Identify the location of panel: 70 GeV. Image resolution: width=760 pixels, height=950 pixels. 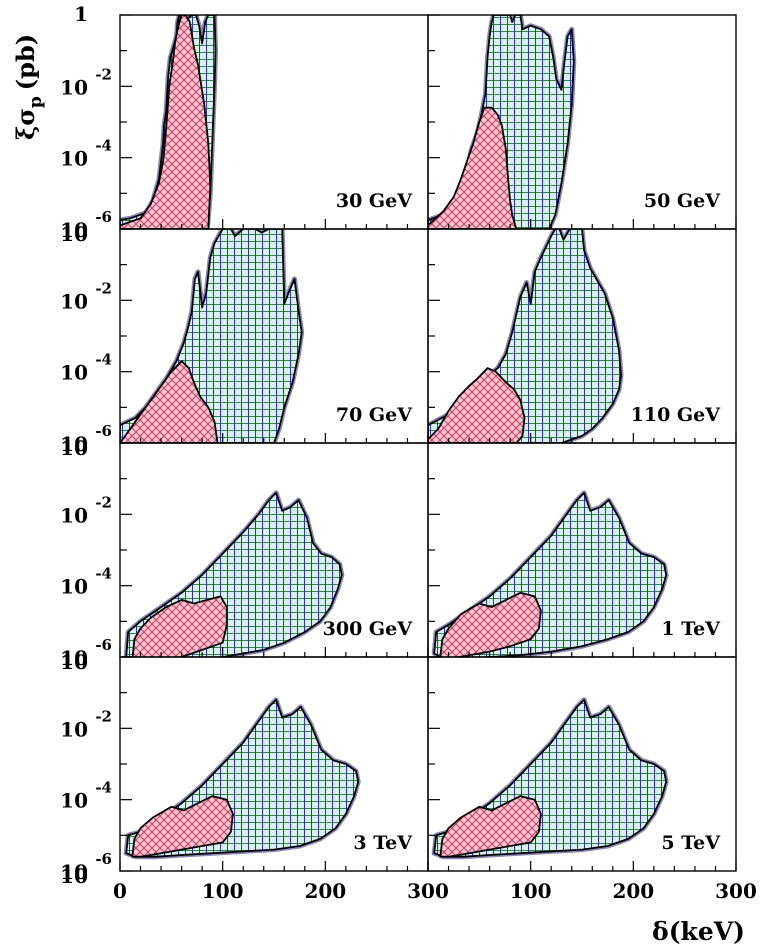
(274, 336).